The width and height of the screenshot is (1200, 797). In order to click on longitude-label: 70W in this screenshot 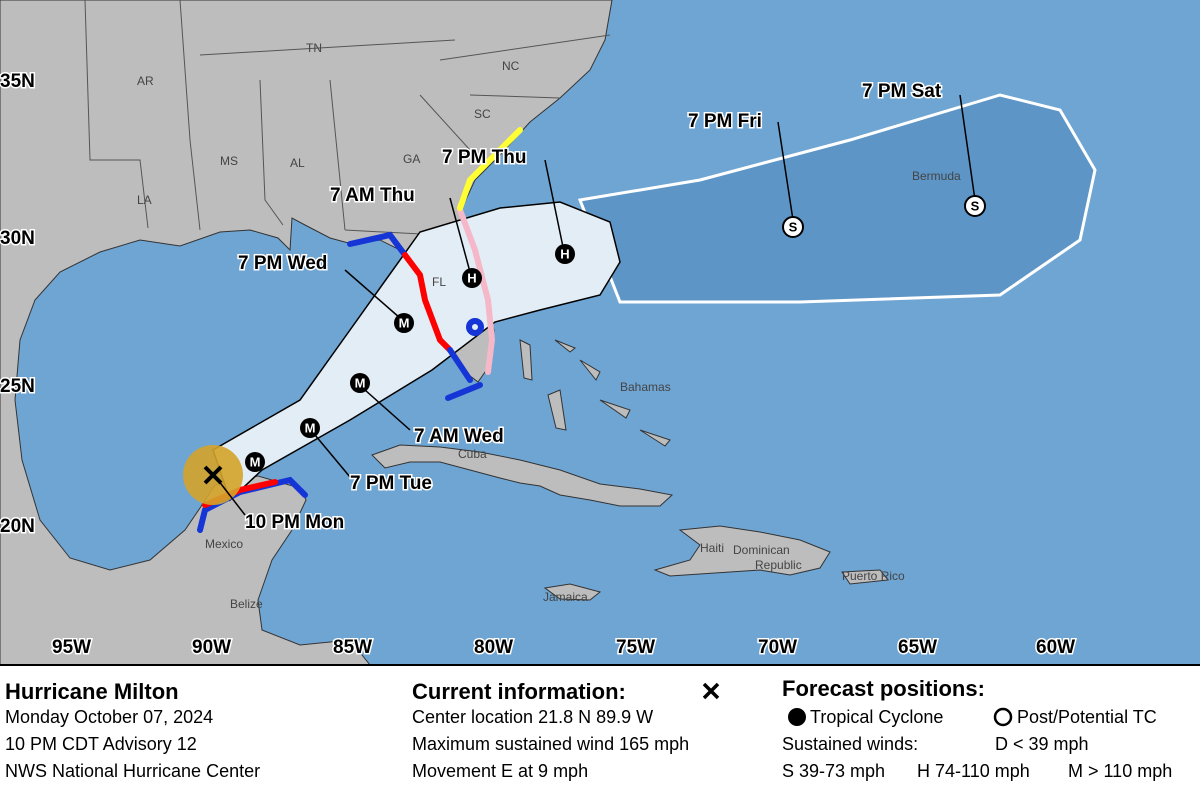, I will do `click(777, 647)`.